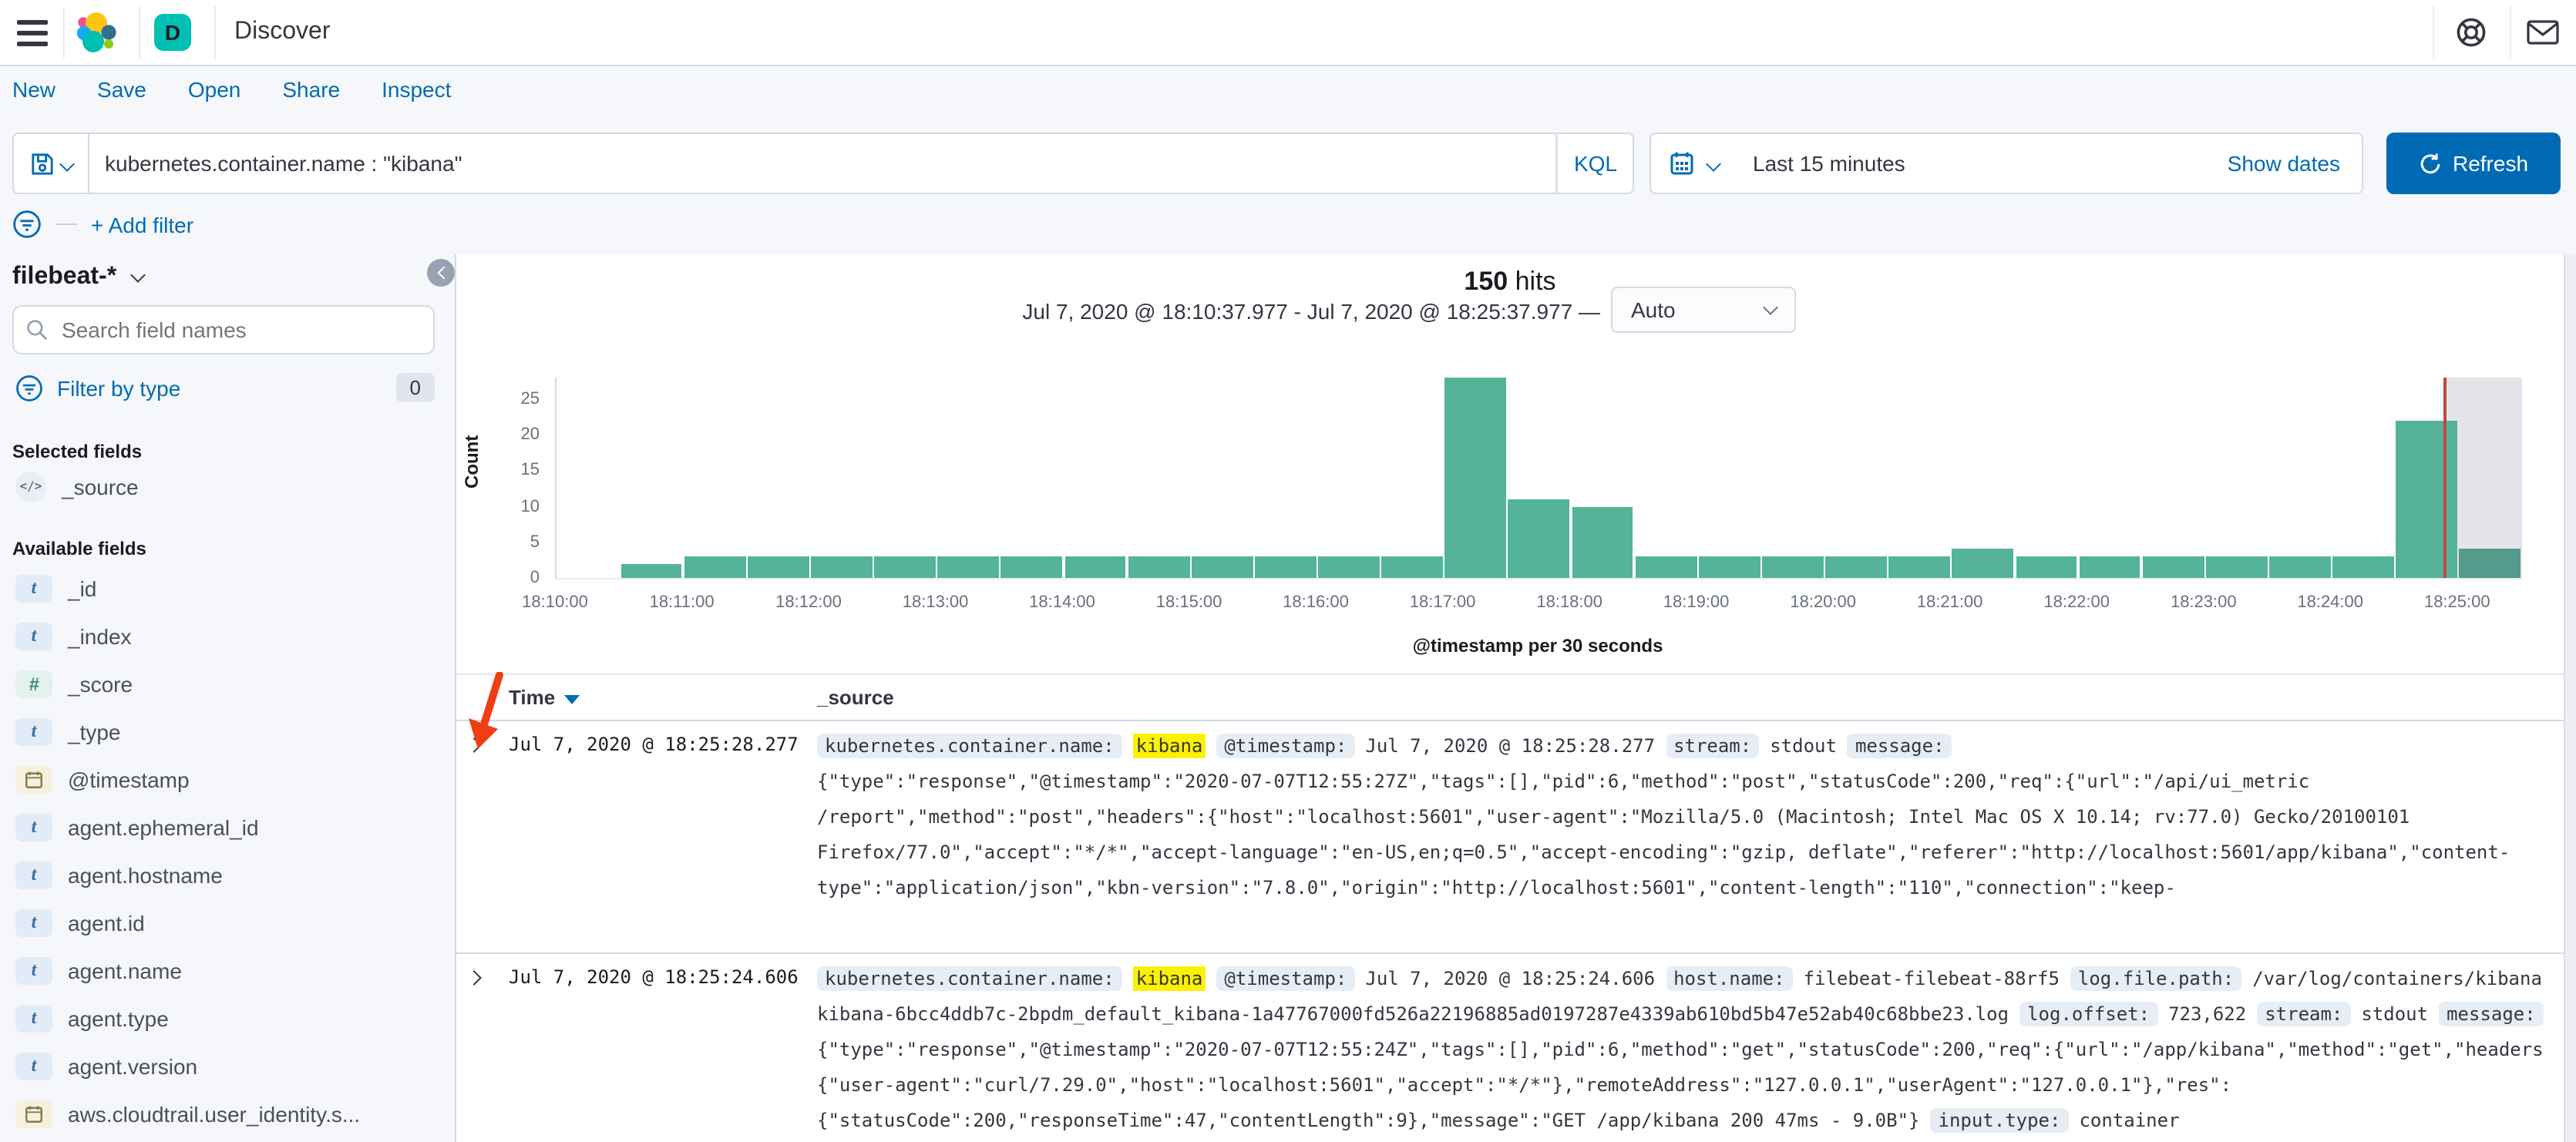 This screenshot has width=2576, height=1142. Describe the element at coordinates (651, 571) in the screenshot. I see `histogram-bar-18:10:30` at that location.